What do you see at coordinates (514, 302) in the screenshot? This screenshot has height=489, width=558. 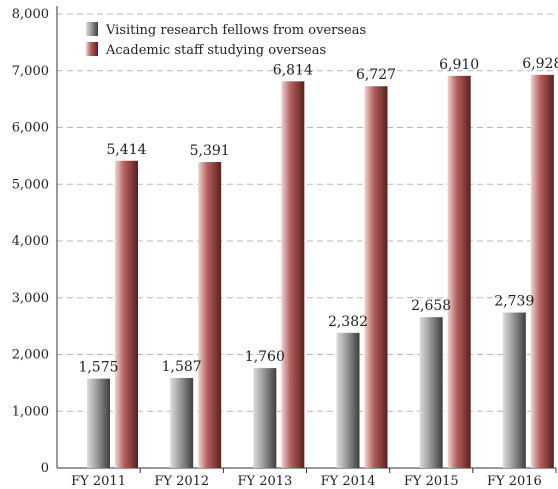 I see `data-label: 2,739` at bounding box center [514, 302].